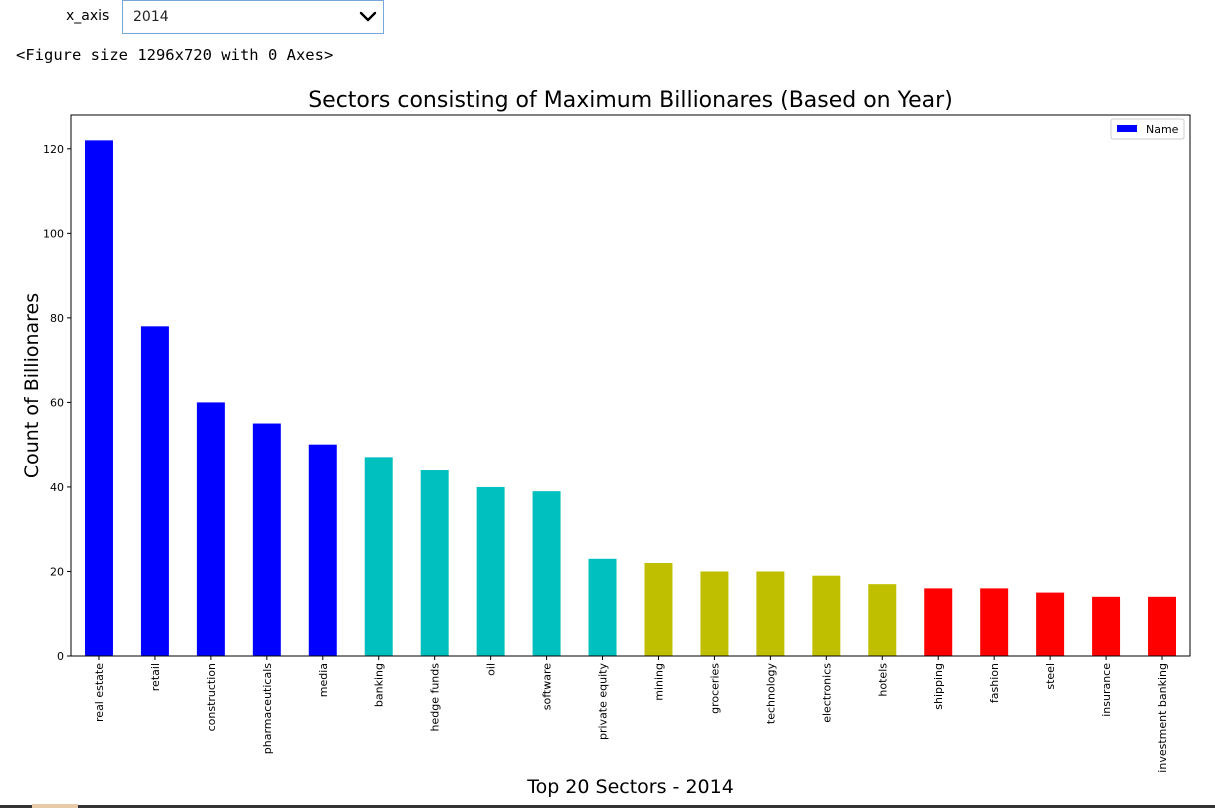 The image size is (1215, 808). Describe the element at coordinates (155, 677) in the screenshot. I see `x-tick-label: retail` at that location.